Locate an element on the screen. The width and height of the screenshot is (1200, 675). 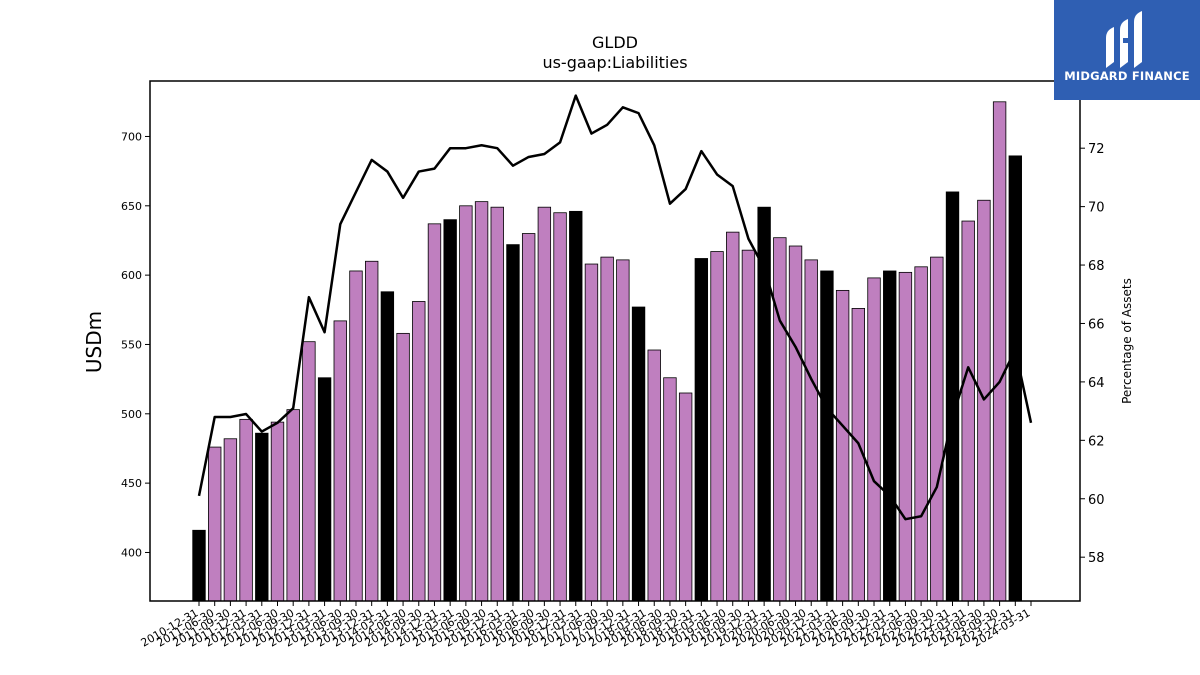
y-tick-label: 450 is located at coordinates (131, 483).